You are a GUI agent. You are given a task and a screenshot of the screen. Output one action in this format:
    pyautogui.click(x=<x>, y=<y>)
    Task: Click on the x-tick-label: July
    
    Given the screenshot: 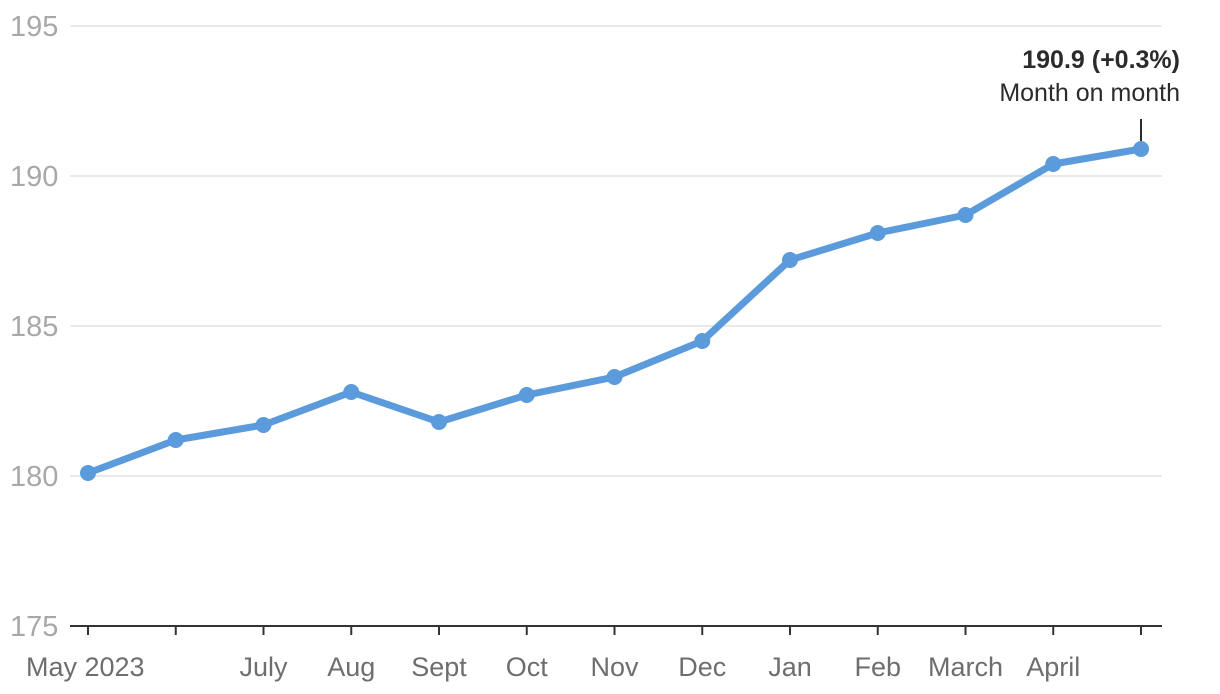 What is the action you would take?
    pyautogui.click(x=263, y=667)
    